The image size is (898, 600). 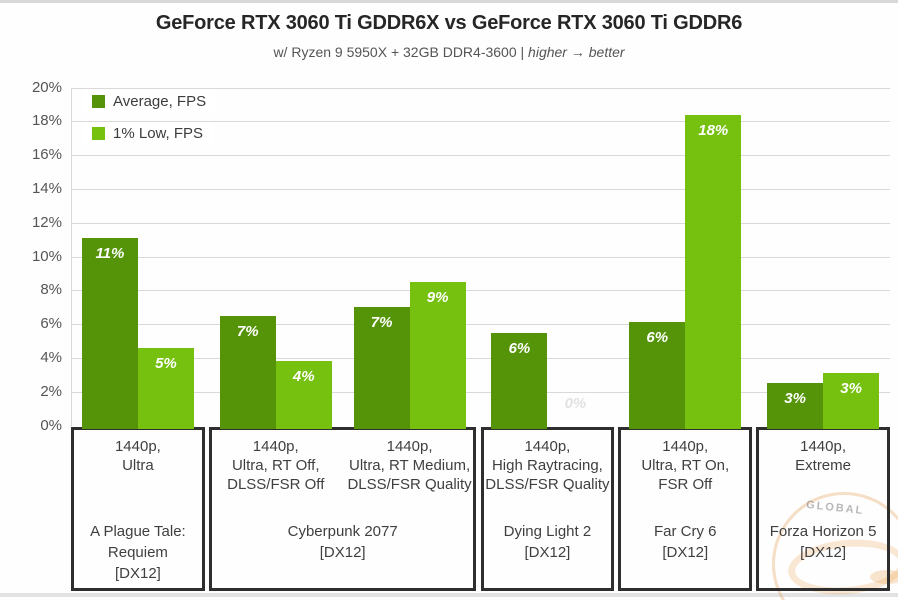 I want to click on y-tick-label: 20%, so click(x=46, y=87).